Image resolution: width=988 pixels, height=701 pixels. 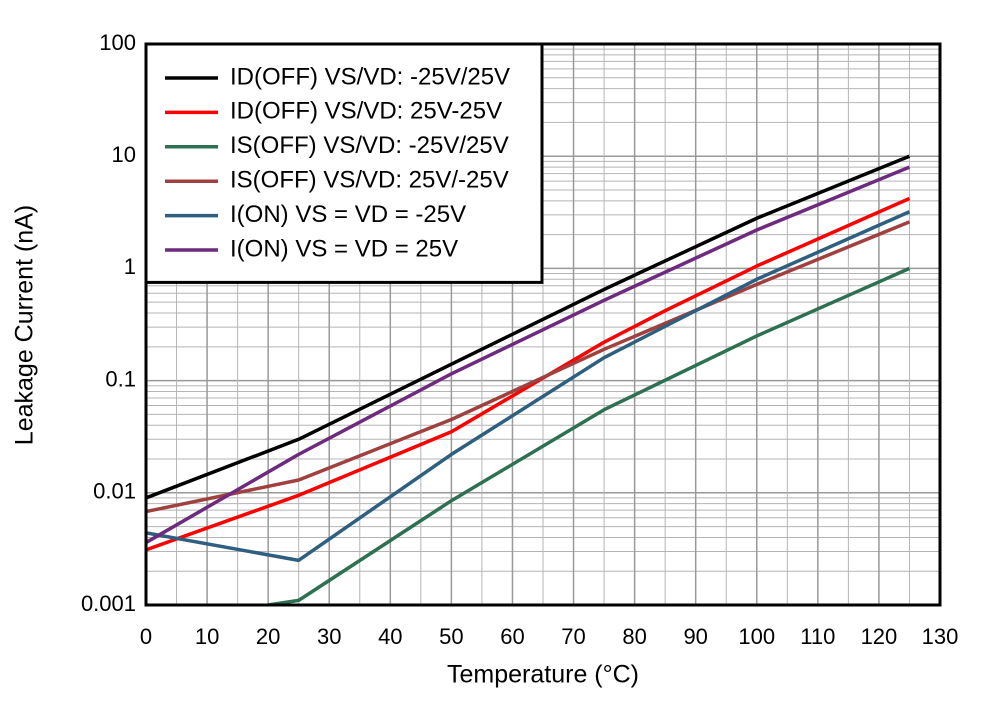 I want to click on y-axis-label: Leakage Current (nA), so click(x=25, y=325).